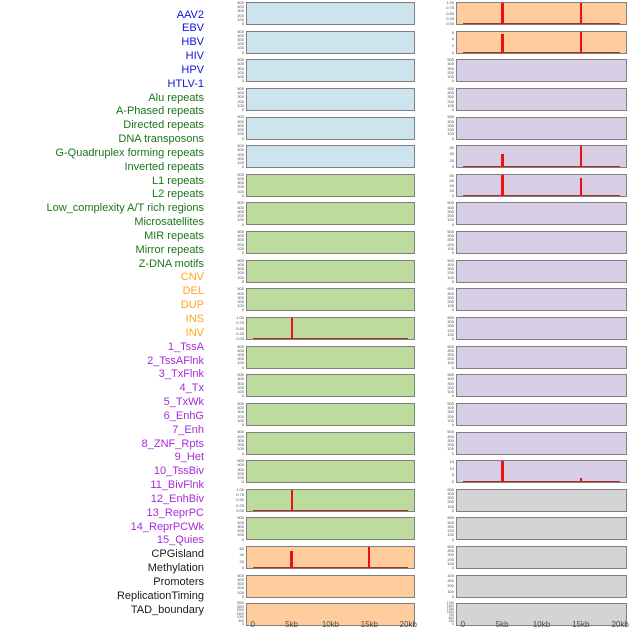 This screenshot has width=630, height=630. I want to click on feature-label: 12_EnhBiv, so click(177, 498).